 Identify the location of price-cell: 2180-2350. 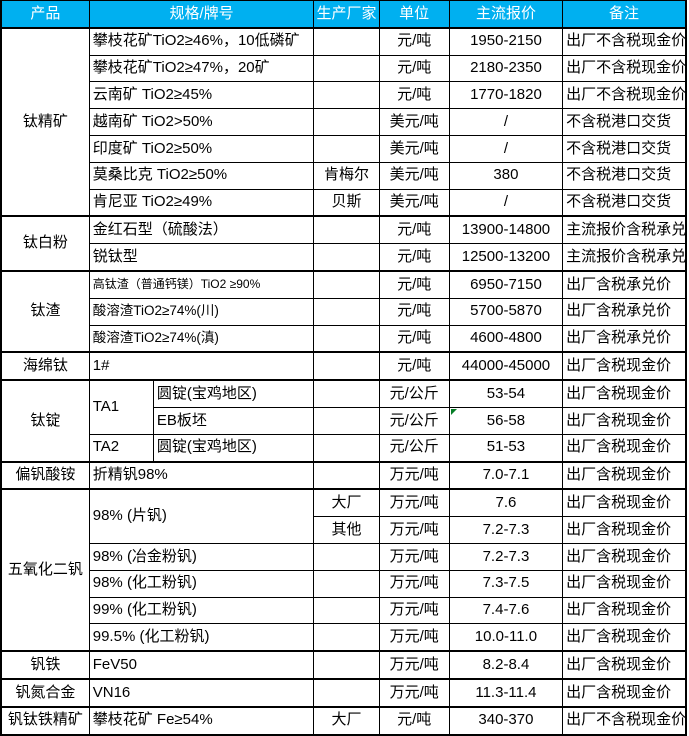
(506, 68).